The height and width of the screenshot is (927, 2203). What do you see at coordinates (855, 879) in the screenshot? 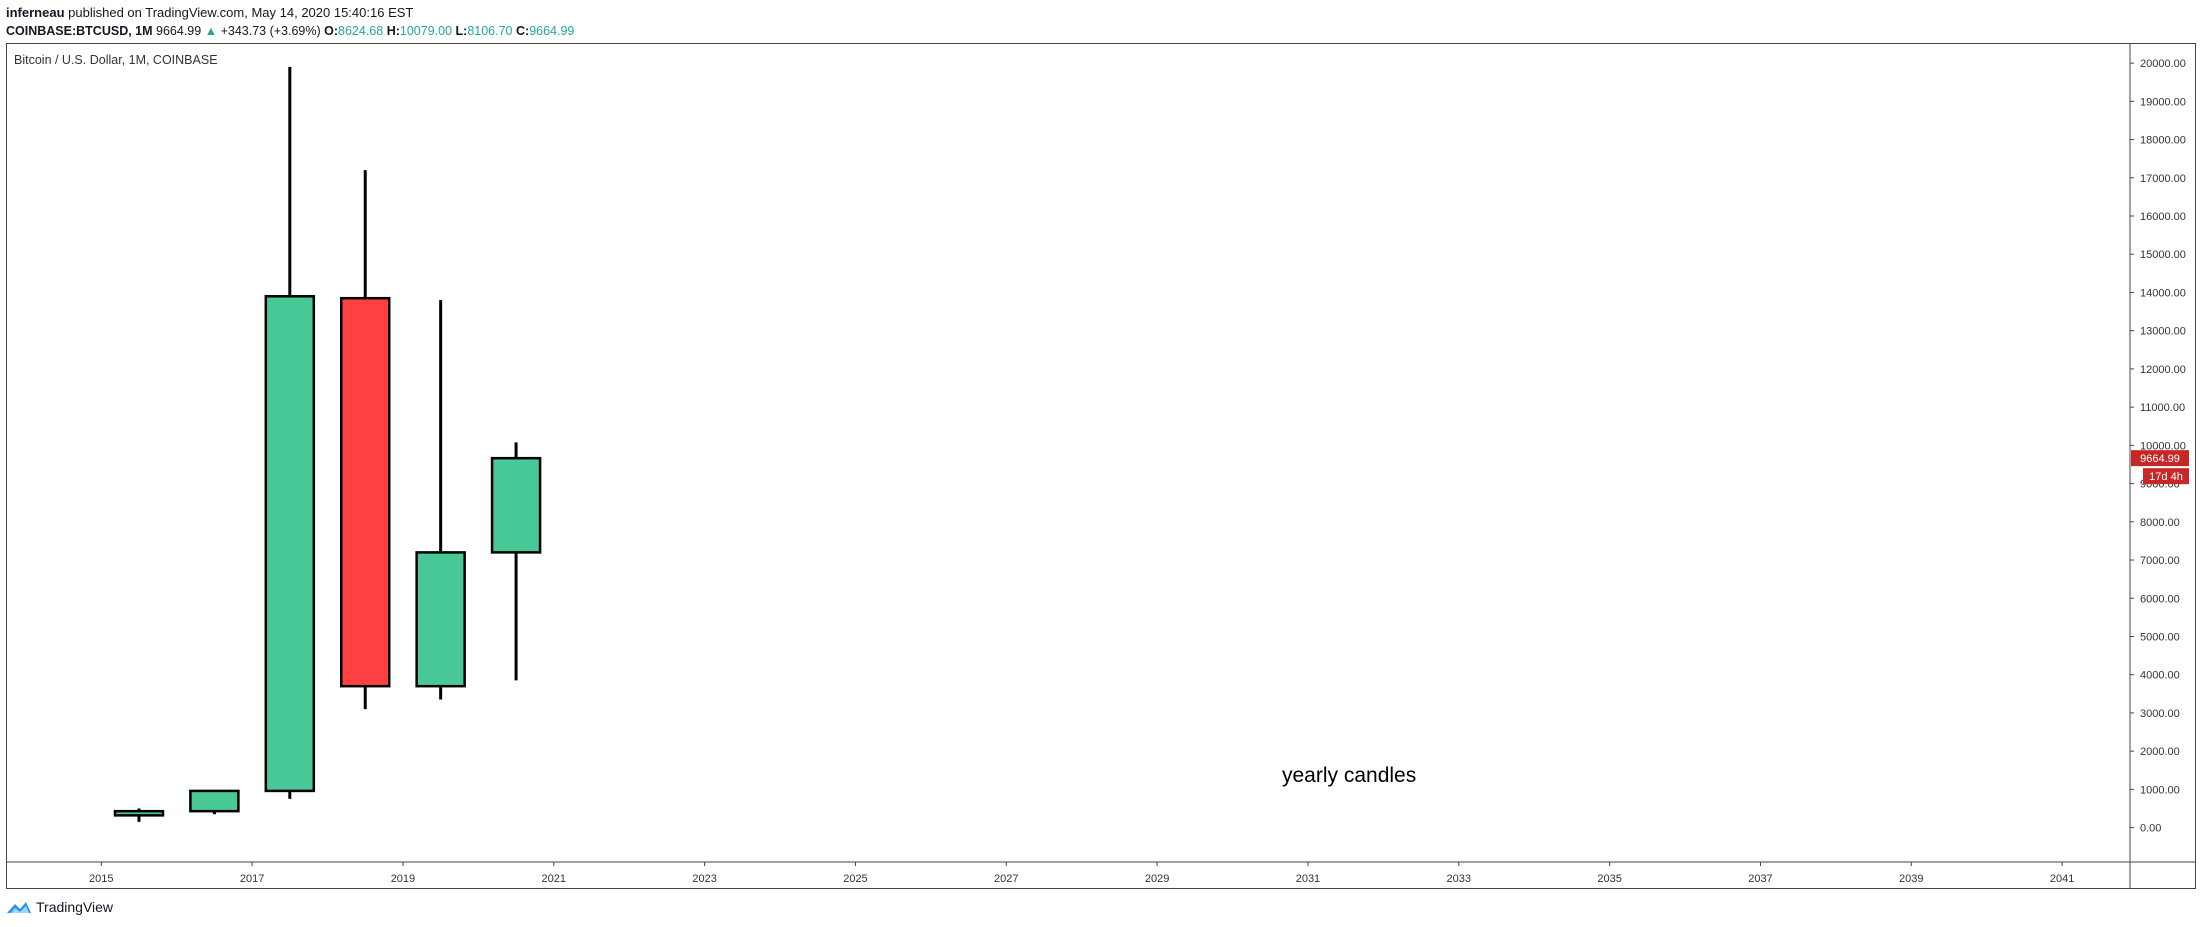
I see `x-tick-label: 2025` at bounding box center [855, 879].